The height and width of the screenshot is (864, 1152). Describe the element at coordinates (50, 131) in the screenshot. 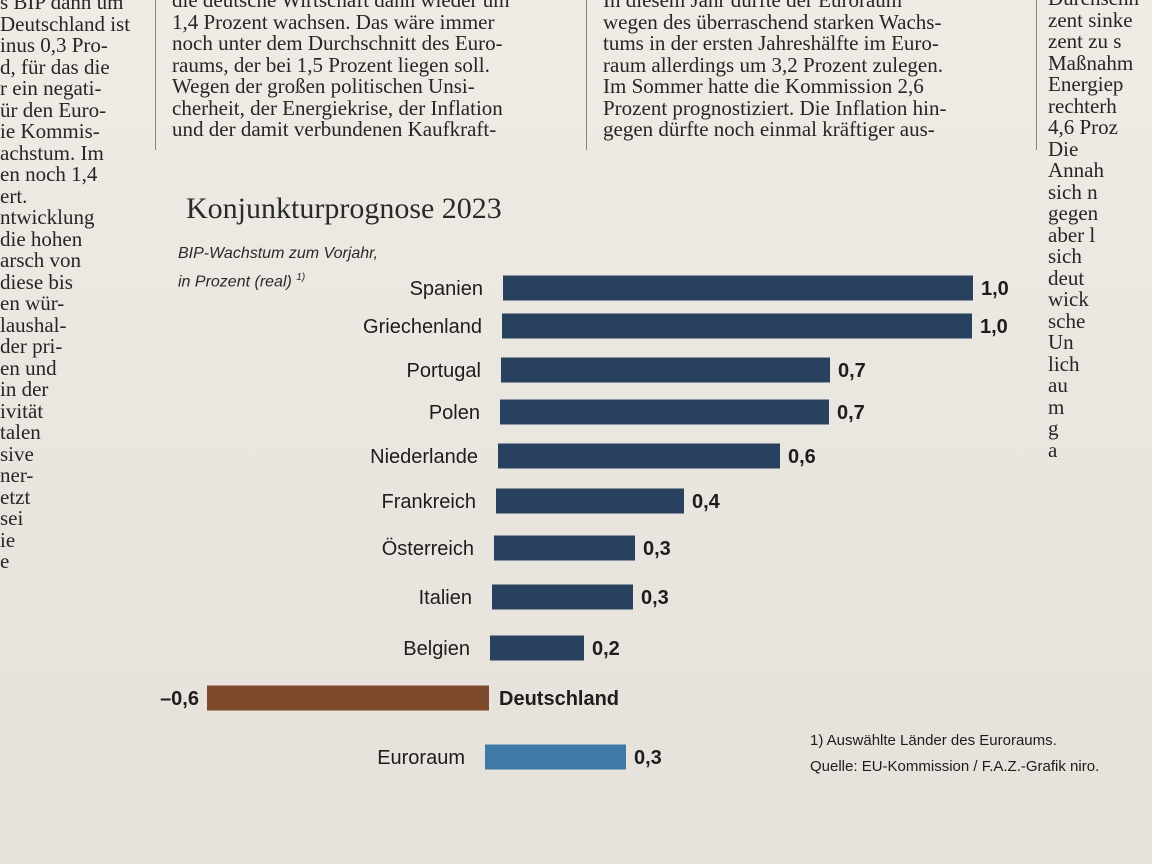

I see `article-line: ie Kommis-` at that location.